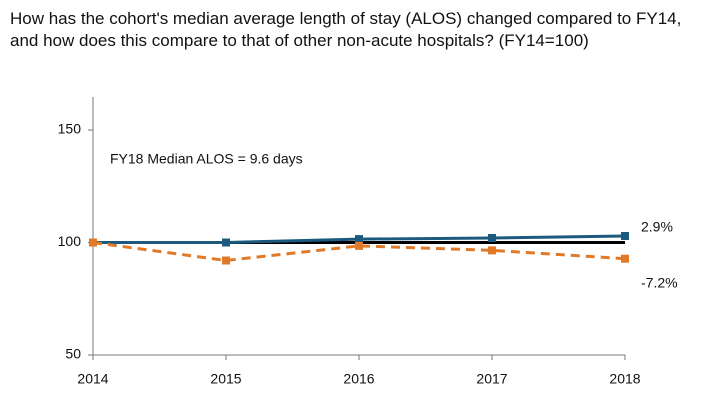  What do you see at coordinates (70, 129) in the screenshot?
I see `y-tick-label: 150` at bounding box center [70, 129].